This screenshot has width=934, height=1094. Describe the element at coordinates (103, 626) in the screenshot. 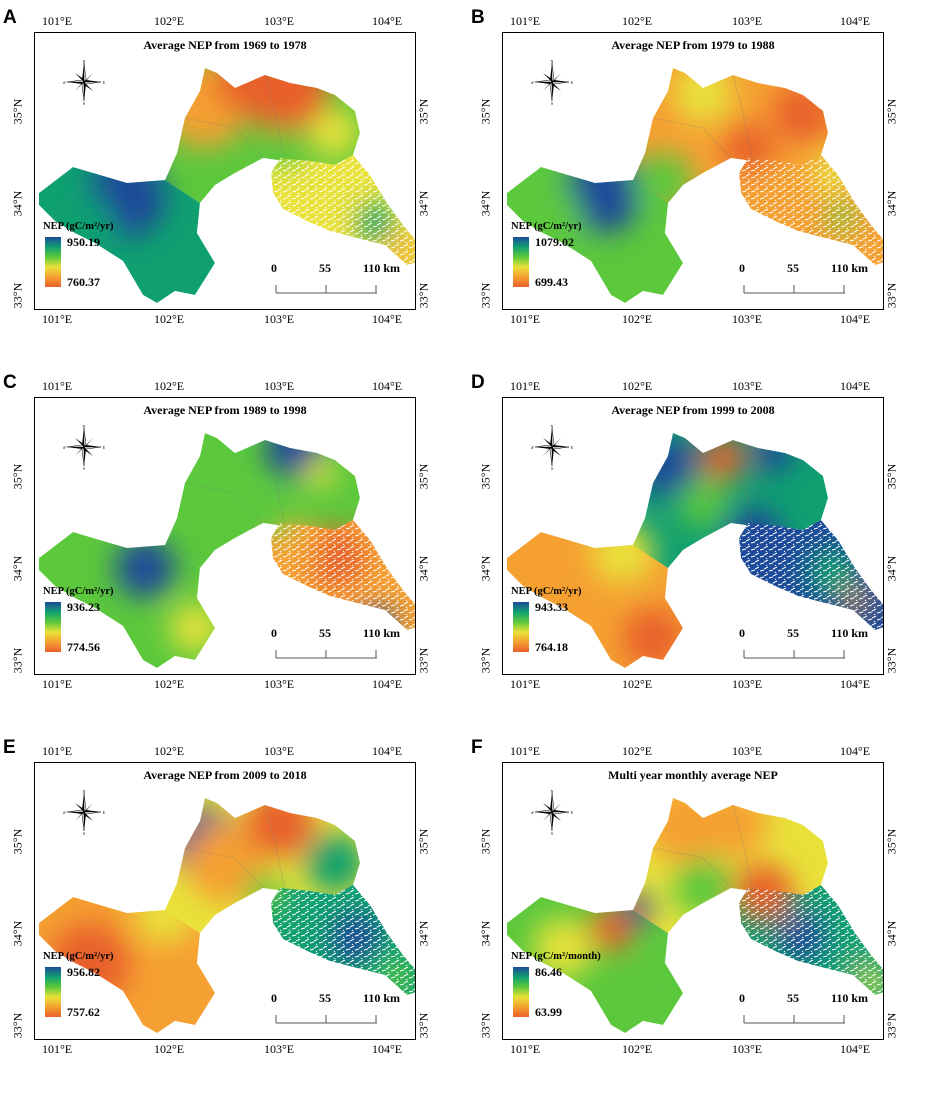

I see `legend: NEP (gC/m²/yr) 936.23 774.56` at that location.